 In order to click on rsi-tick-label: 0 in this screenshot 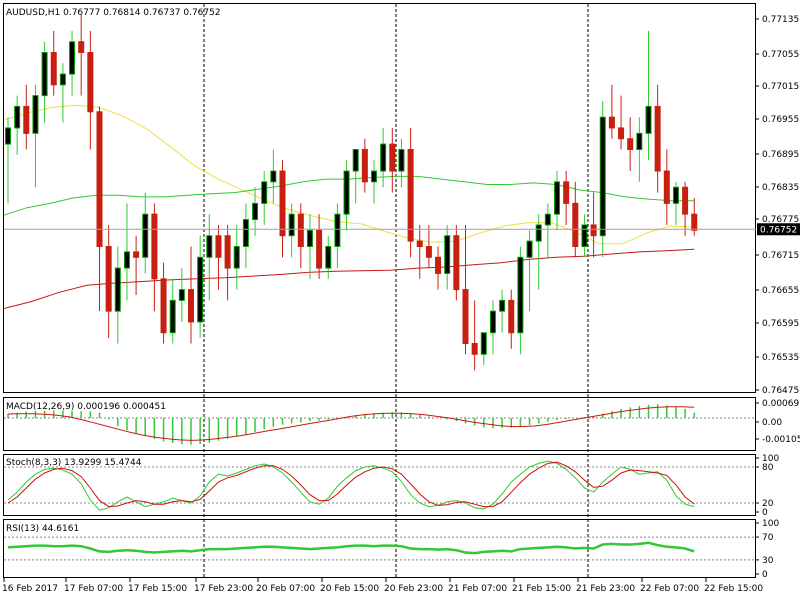, I will do `click(765, 575)`.